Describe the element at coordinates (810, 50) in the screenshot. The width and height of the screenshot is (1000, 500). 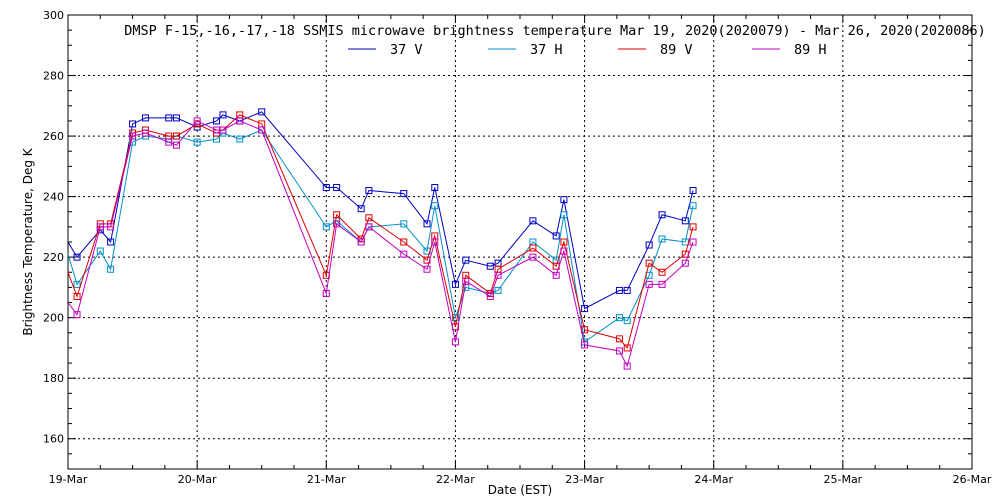
I see `legend-label: 89 H` at that location.